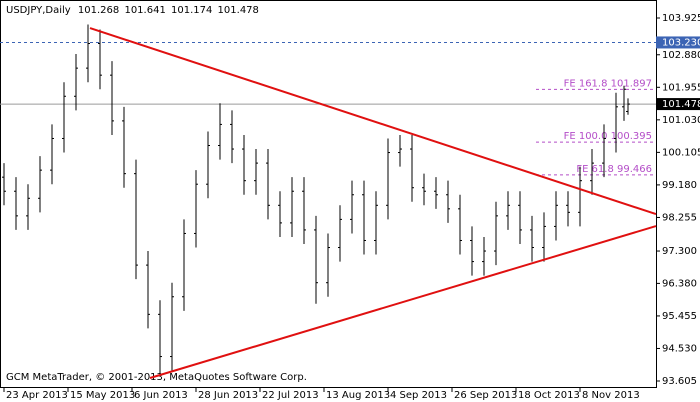 This screenshot has height=402, width=700. What do you see at coordinates (681, 104) in the screenshot?
I see `price-level-label: 101.478` at bounding box center [681, 104].